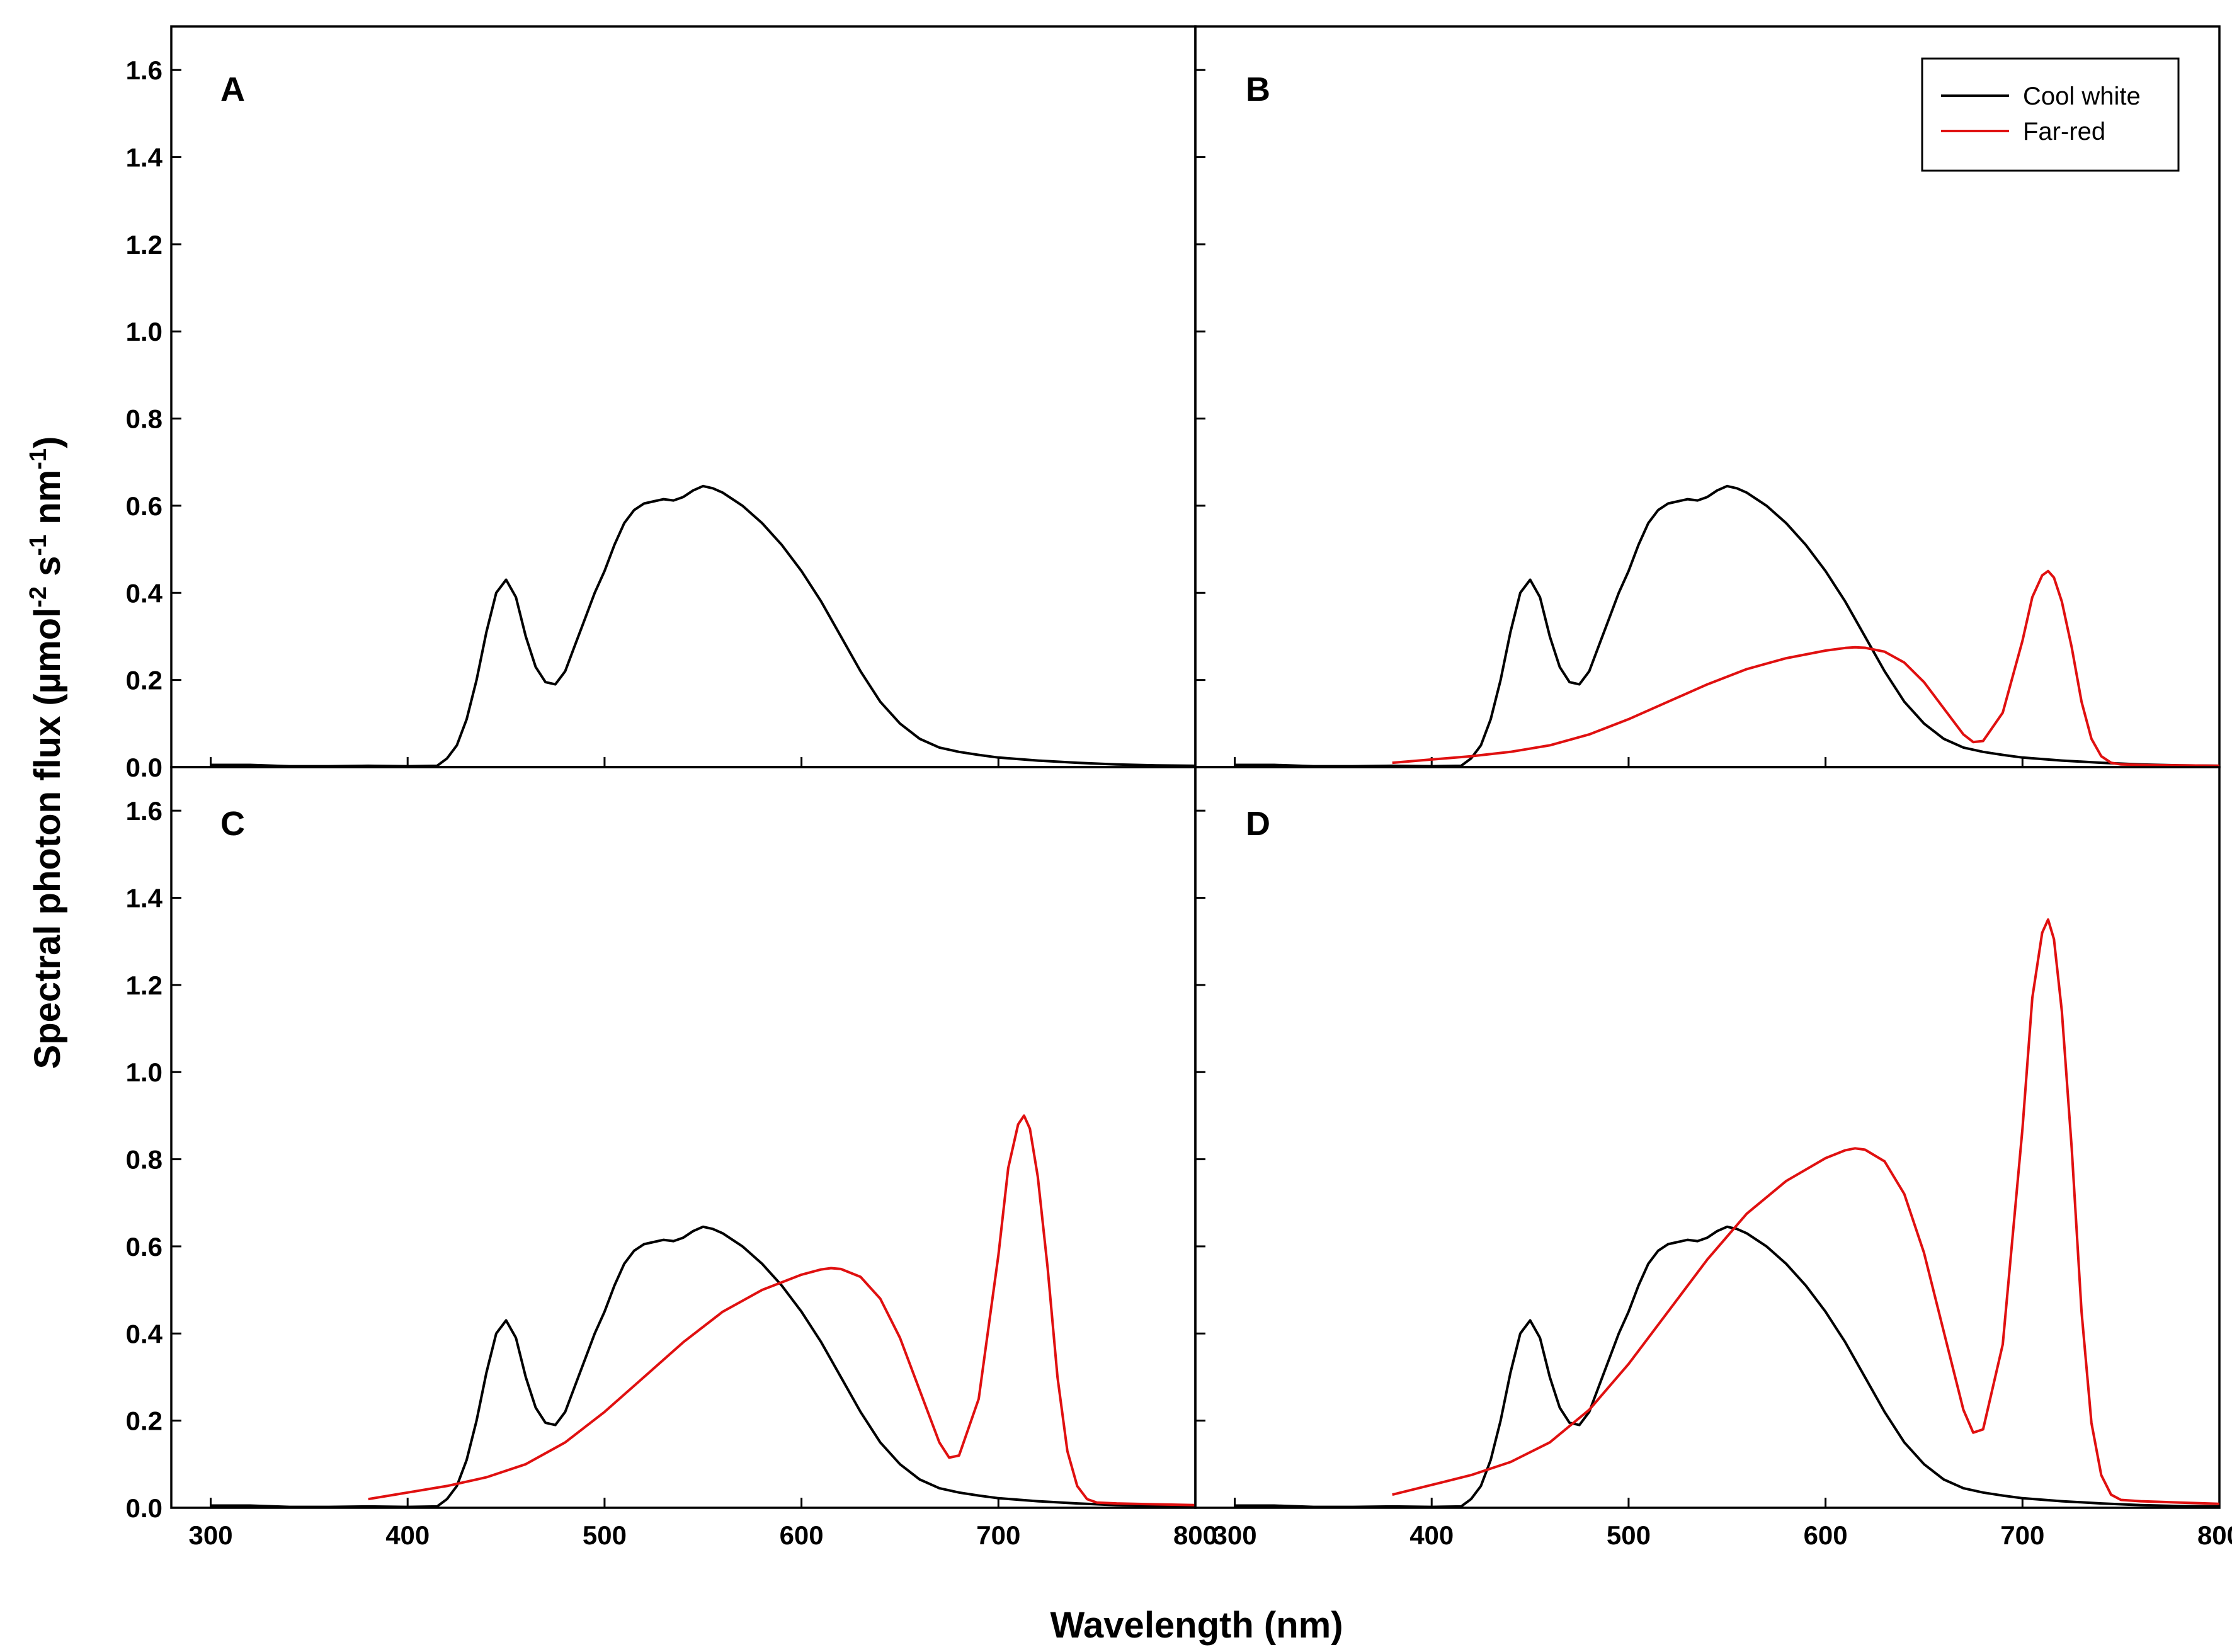  What do you see at coordinates (2064, 132) in the screenshot?
I see `legend-label-far-red: Far-red` at bounding box center [2064, 132].